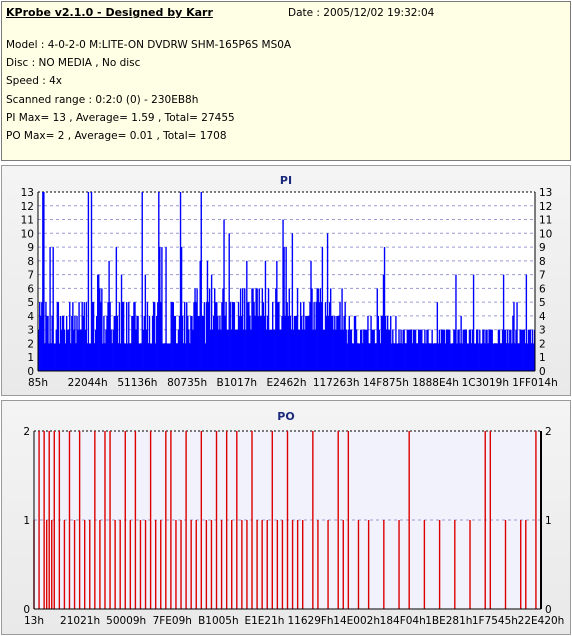 The image size is (572, 636). What do you see at coordinates (27, 234) in the screenshot?
I see `pi-ytick-left: 10` at bounding box center [27, 234].